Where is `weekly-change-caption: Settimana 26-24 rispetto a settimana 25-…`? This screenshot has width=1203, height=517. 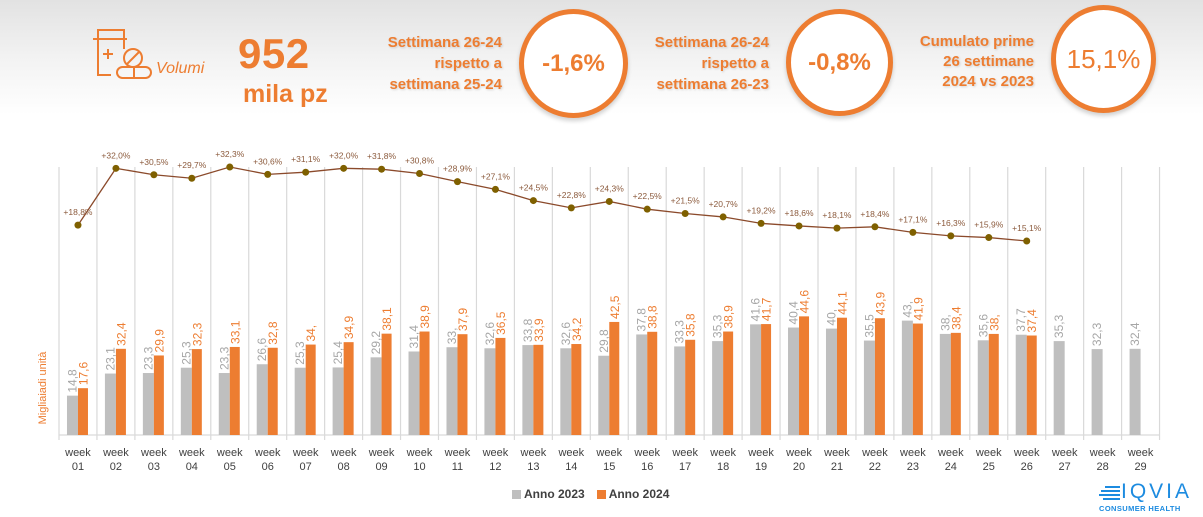 weekly-change-caption: Settimana 26-24 rispetto a settimana 25-… is located at coordinates (445, 63).